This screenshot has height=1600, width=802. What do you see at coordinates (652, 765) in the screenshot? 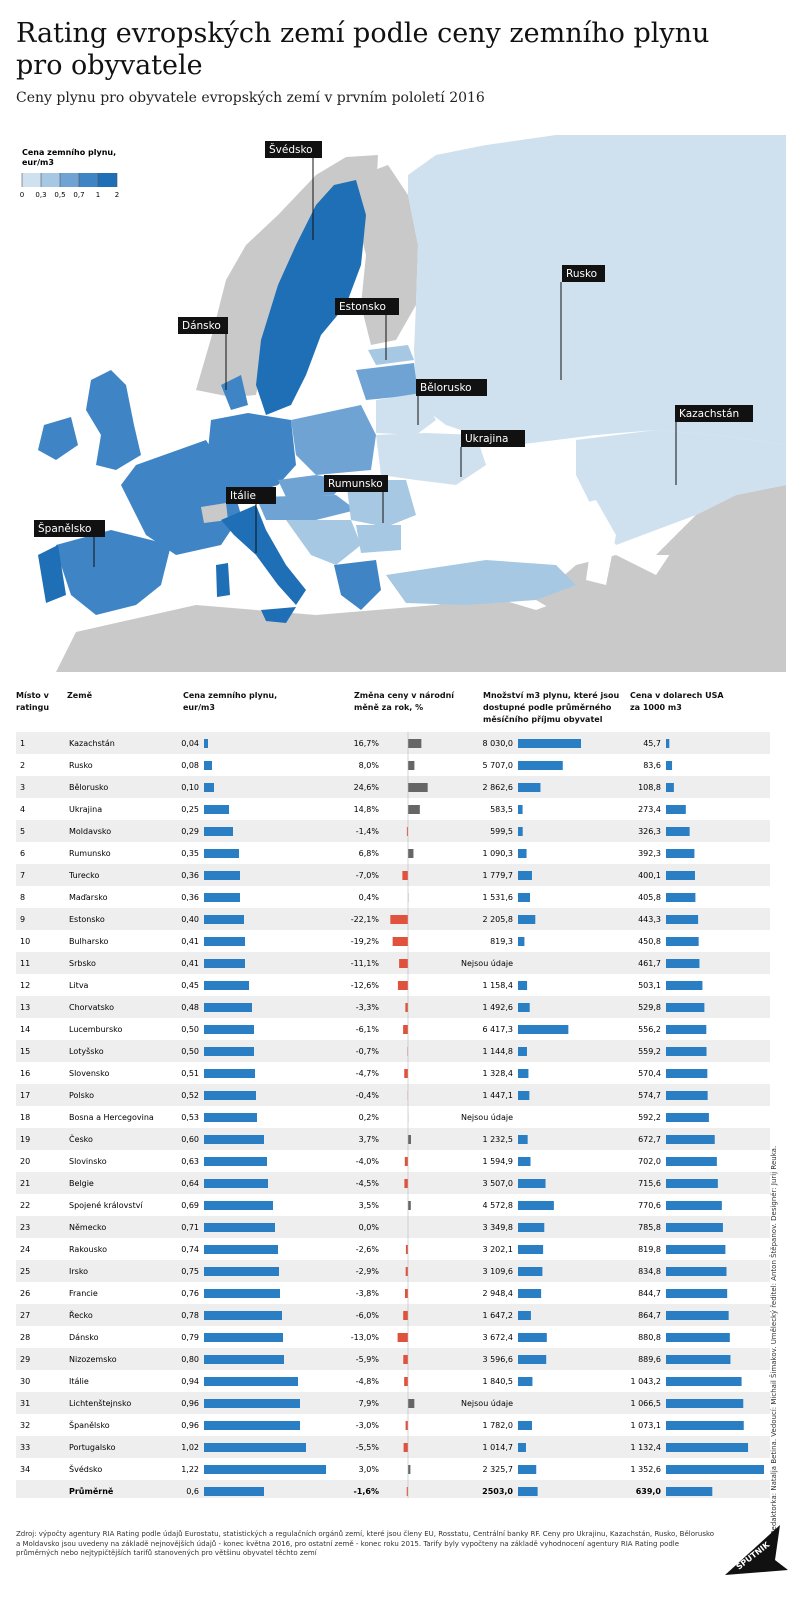
I see `usd-label: 83,6` at bounding box center [652, 765].